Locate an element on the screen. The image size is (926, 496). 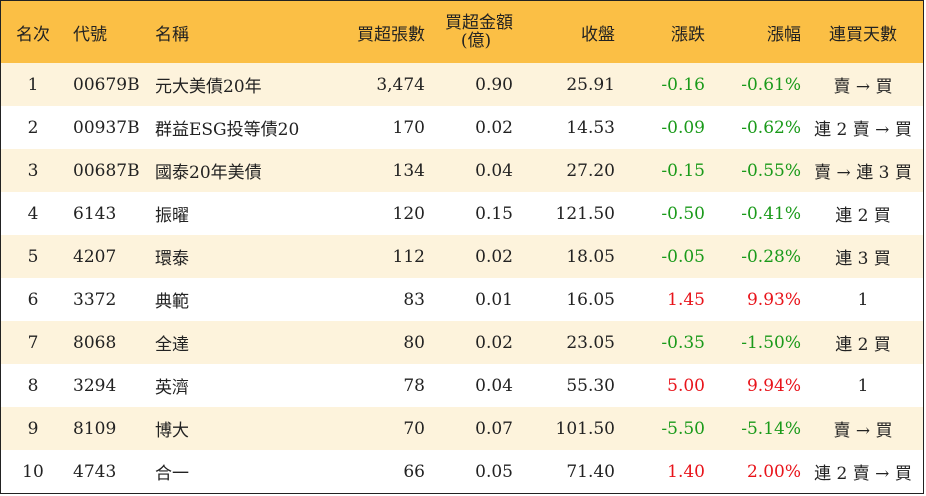
cell-name: 英濟 is located at coordinates (240, 385).